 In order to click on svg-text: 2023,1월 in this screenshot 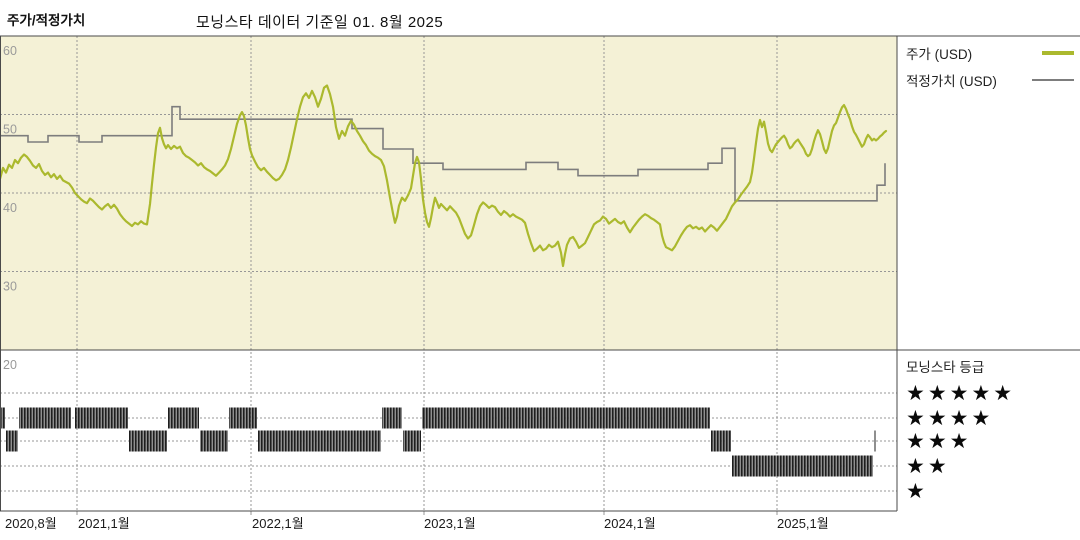, I will do `click(450, 523)`.